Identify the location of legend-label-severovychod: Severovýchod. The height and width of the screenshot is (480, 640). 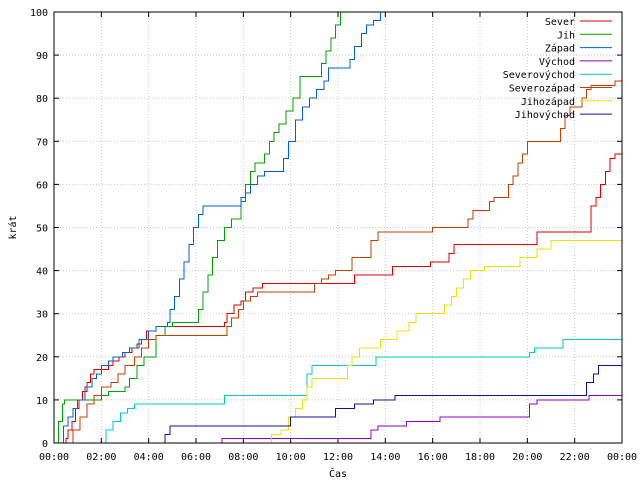
(539, 75).